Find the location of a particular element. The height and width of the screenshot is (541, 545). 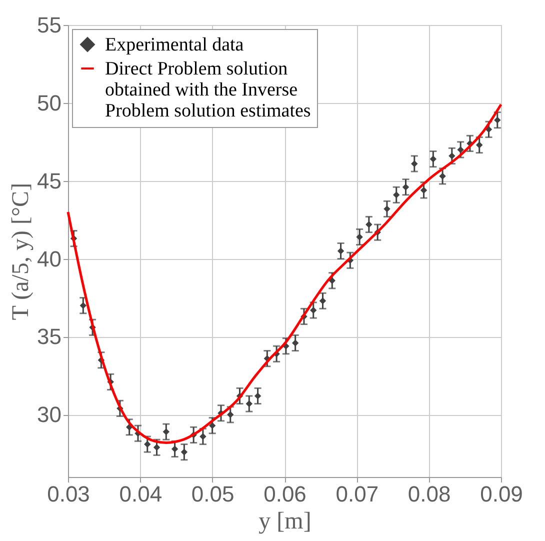

y-tick-label: 40 is located at coordinates (49, 259).